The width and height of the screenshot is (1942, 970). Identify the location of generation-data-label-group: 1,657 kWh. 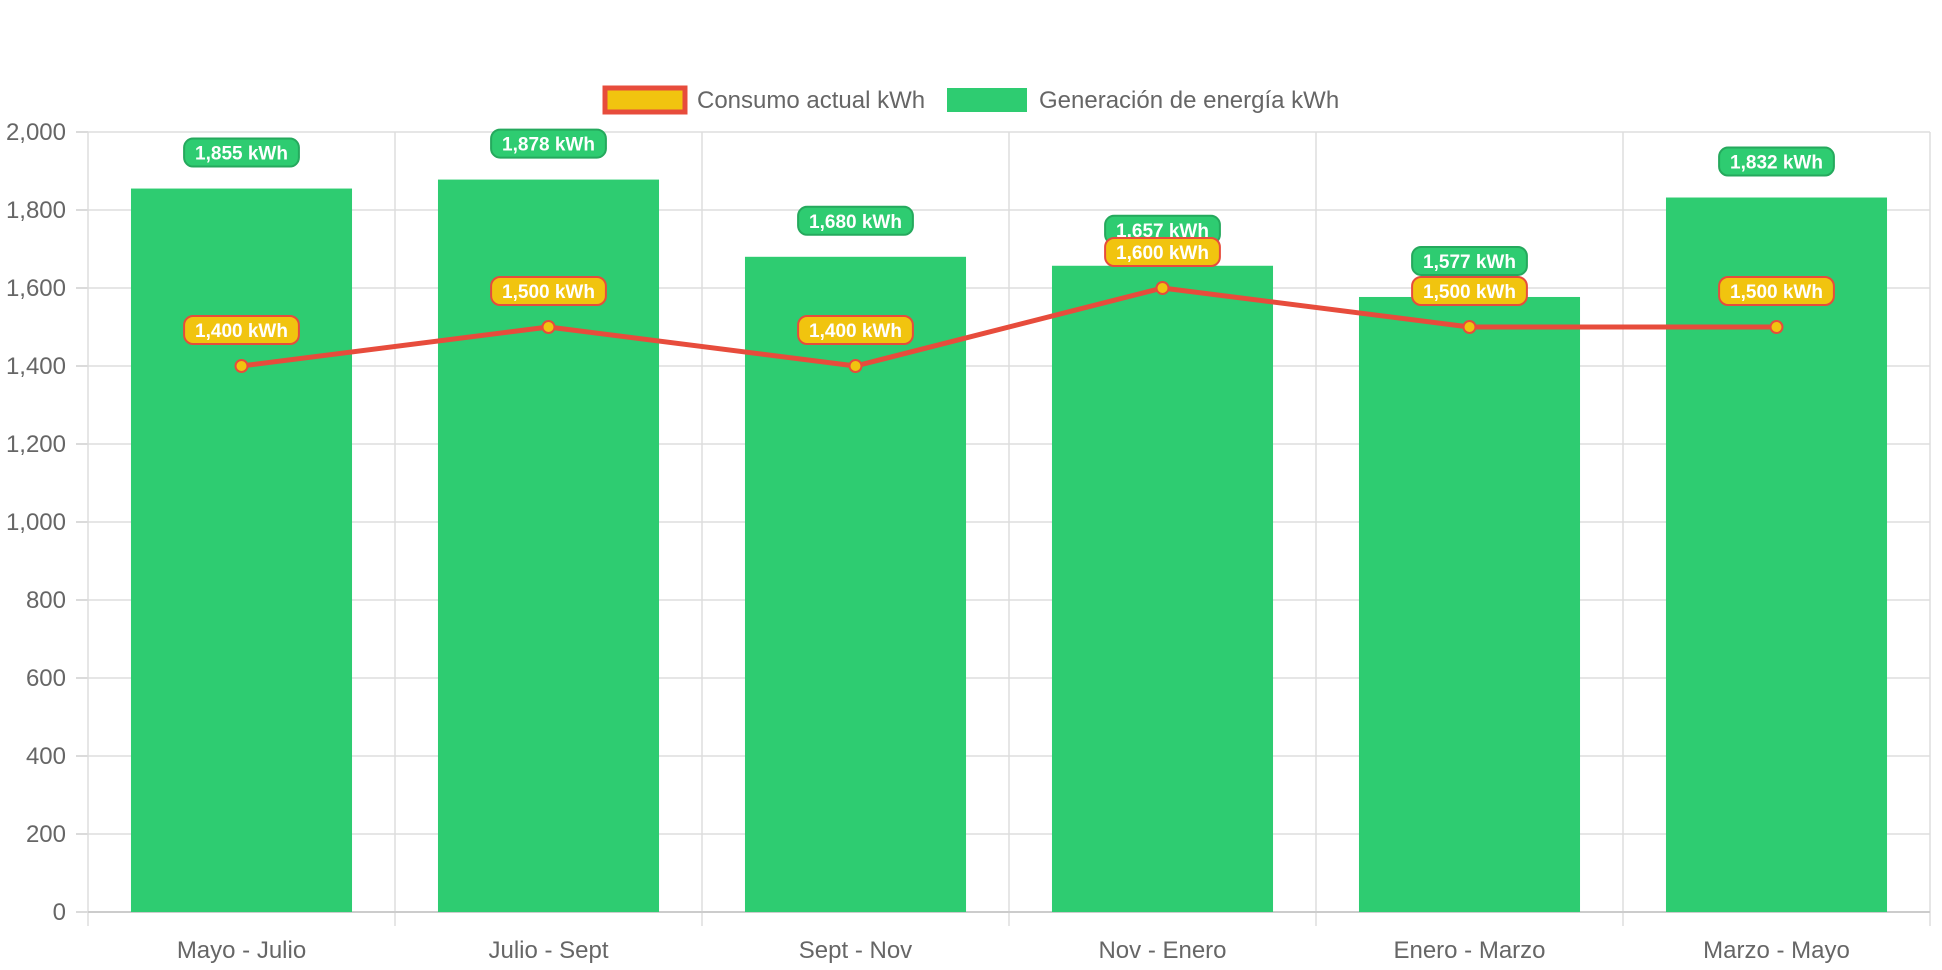
(1162, 229).